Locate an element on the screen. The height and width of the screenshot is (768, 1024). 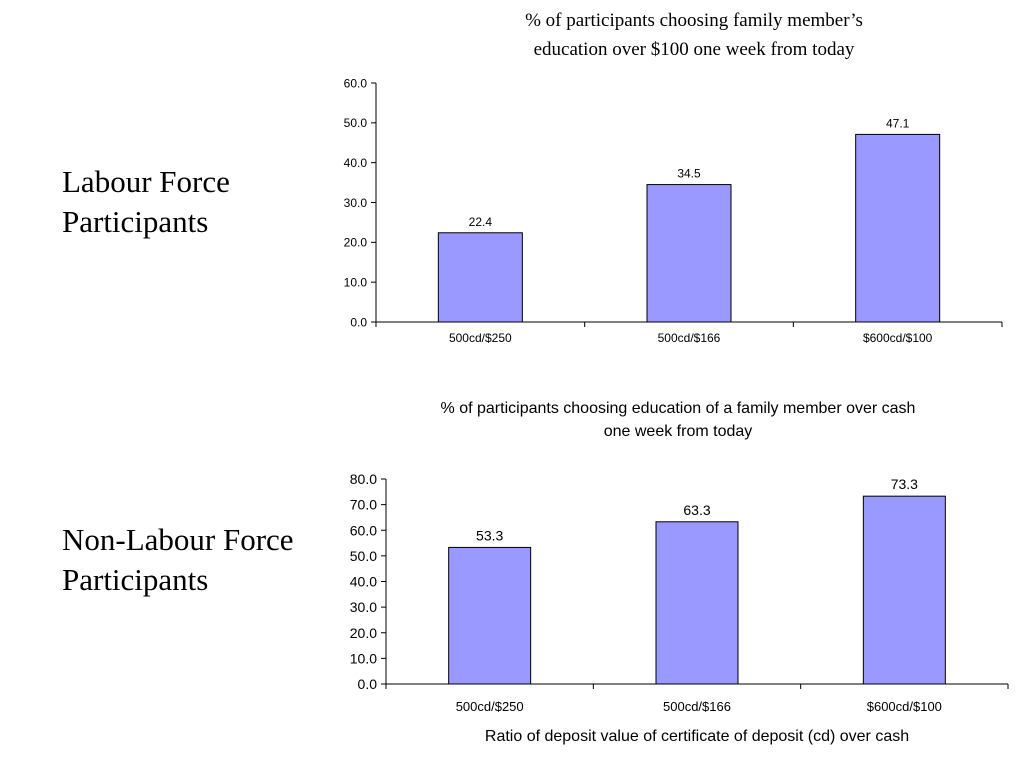
chart-bottom-y-tick-label: 30.0 is located at coordinates (363, 607).